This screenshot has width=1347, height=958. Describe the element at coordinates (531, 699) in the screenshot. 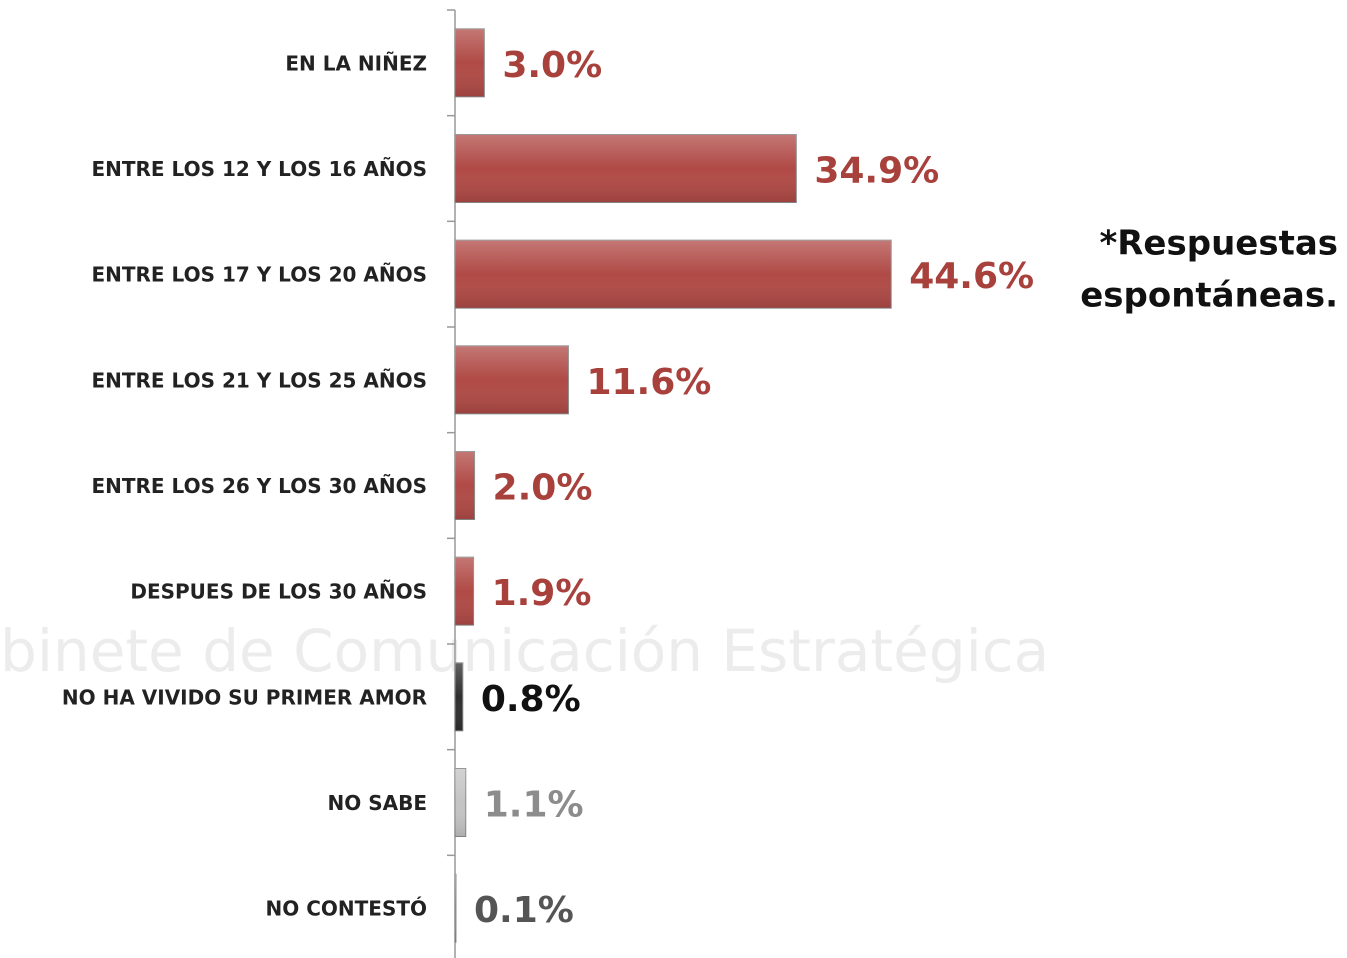

I see `value-label: 0.8%` at that location.